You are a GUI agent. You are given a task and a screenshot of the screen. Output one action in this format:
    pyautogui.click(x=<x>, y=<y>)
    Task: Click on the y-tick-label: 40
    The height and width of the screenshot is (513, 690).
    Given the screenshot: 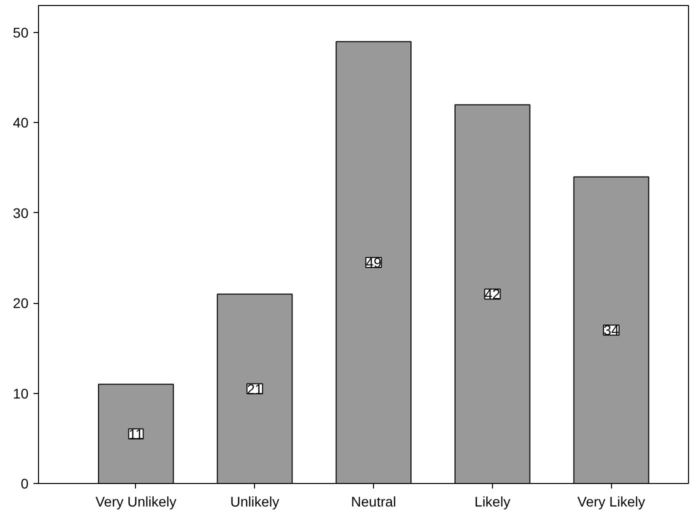 What is the action you would take?
    pyautogui.click(x=20, y=122)
    